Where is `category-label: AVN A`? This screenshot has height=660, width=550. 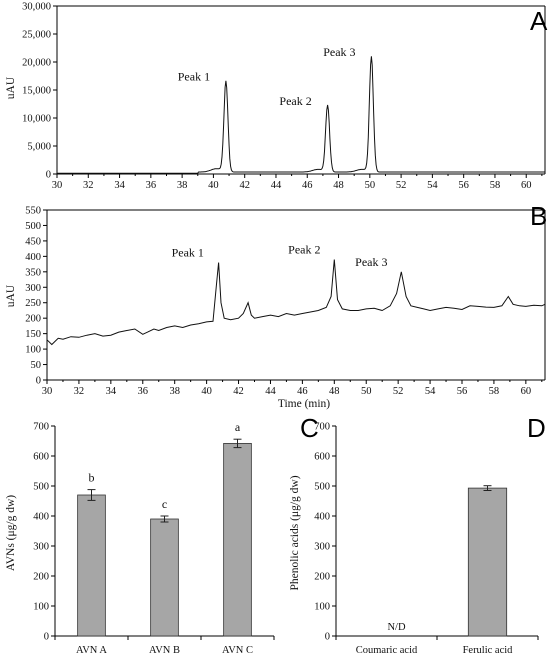
category-label: AVN A is located at coordinates (91, 650).